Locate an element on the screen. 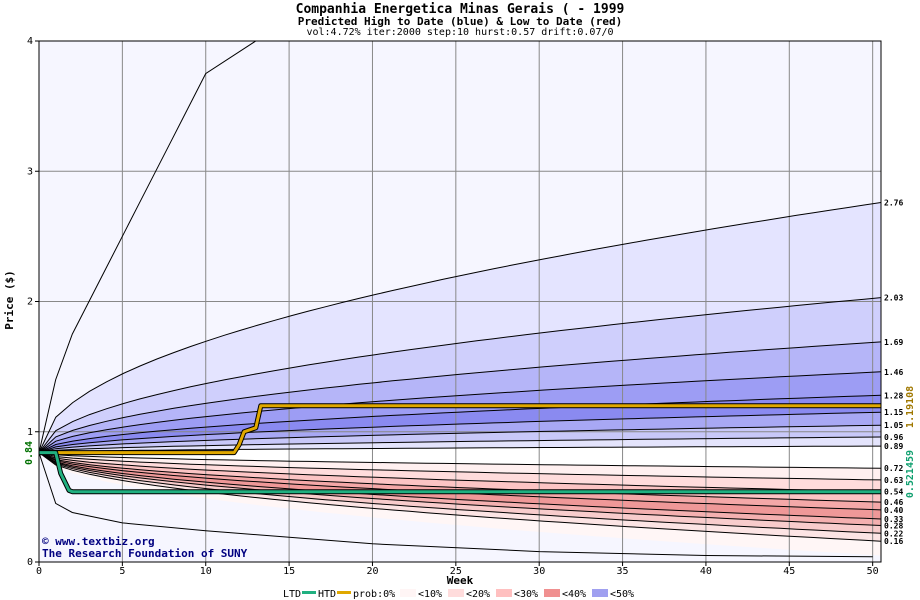  curve-end-label: 0.72 is located at coordinates (893, 468).